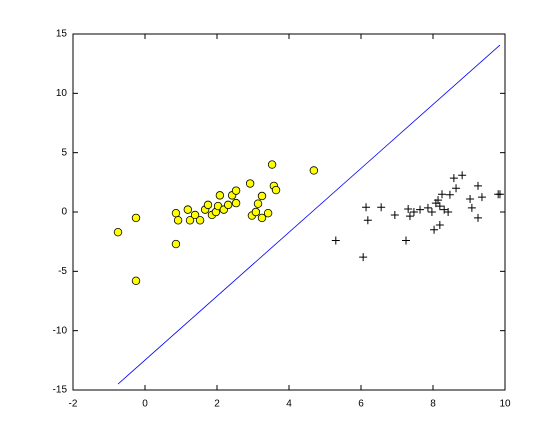 This screenshot has width=560, height=440. I want to click on y-tick-label: 5, so click(64, 152).